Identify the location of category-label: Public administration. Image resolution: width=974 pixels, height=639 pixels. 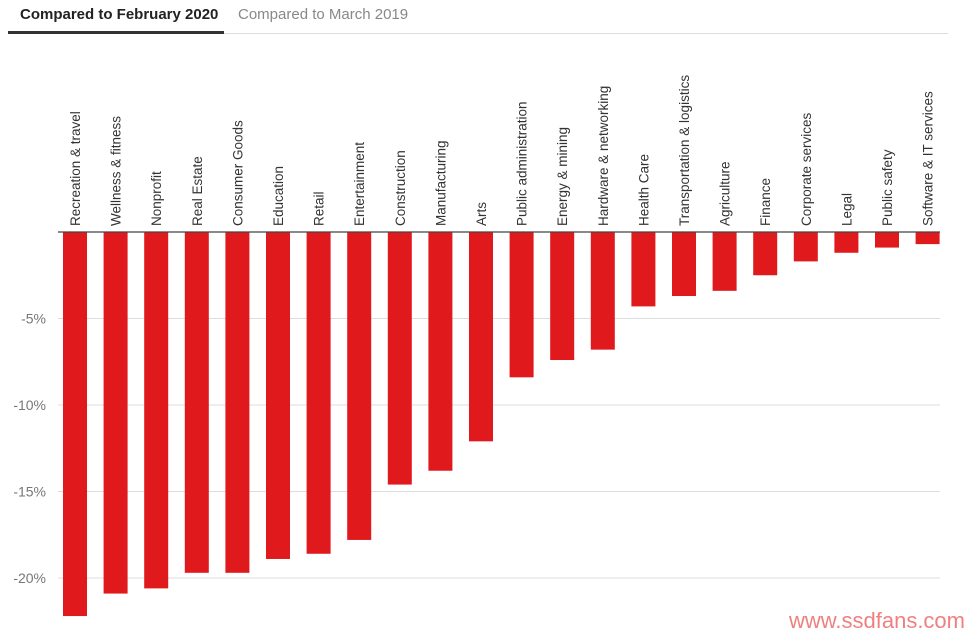
(522, 163).